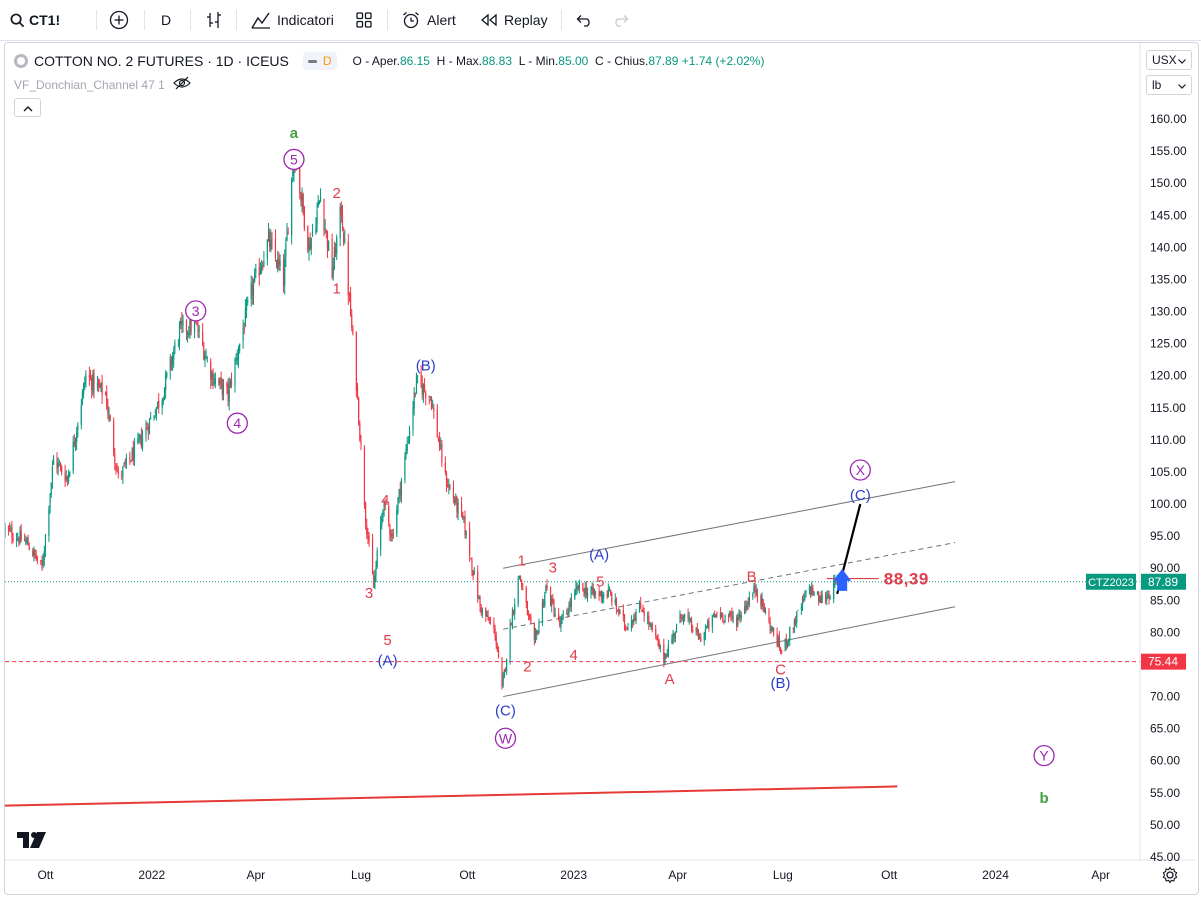 The width and height of the screenshot is (1201, 897). Describe the element at coordinates (1168, 472) in the screenshot. I see `y-tick-label: 105.00` at that location.